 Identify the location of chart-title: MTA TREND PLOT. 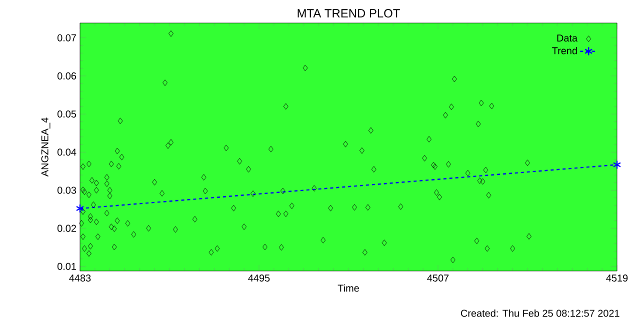
(349, 13).